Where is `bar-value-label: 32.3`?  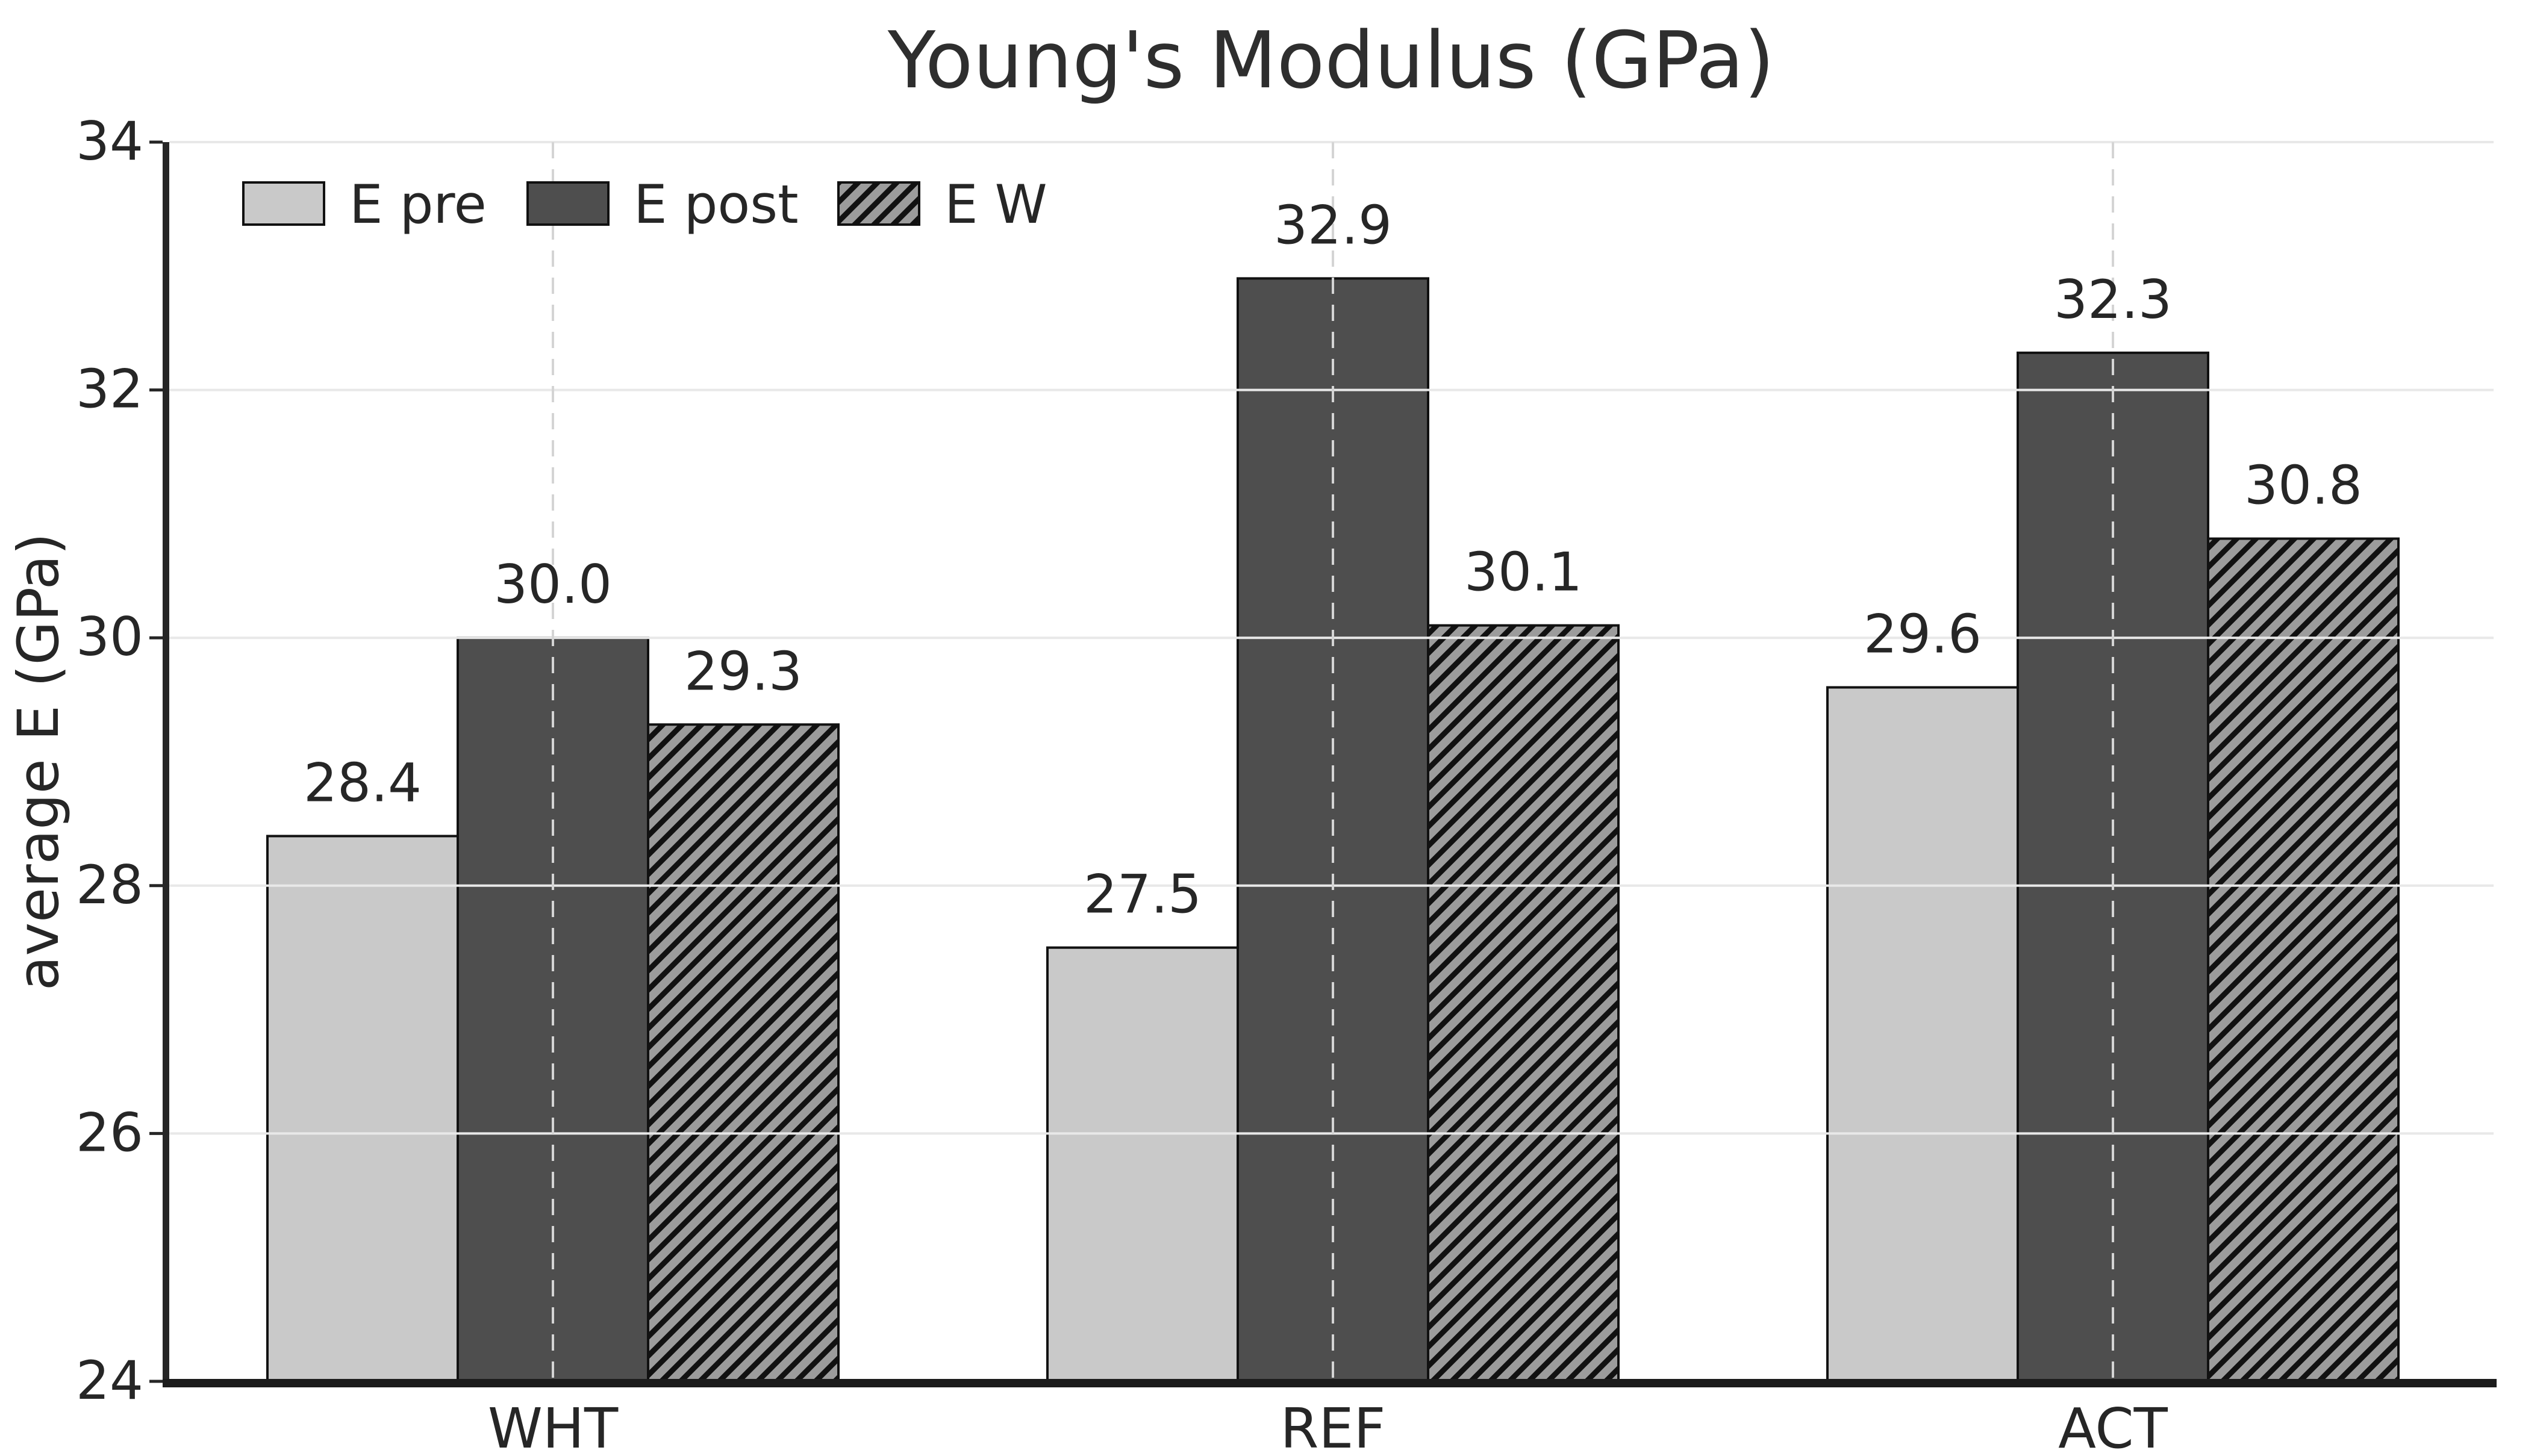
bar-value-label: 32.3 is located at coordinates (2113, 300).